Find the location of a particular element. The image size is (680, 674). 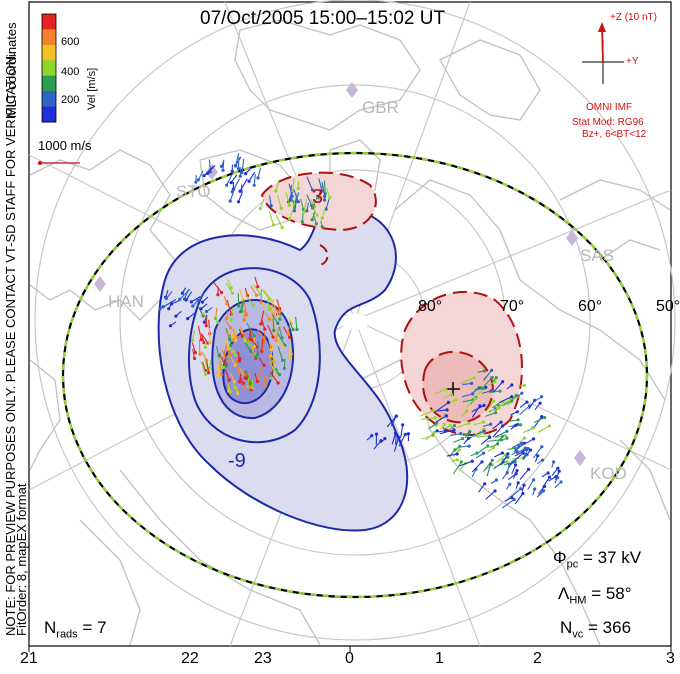

pole-patch is located at coordinates (355, 322).